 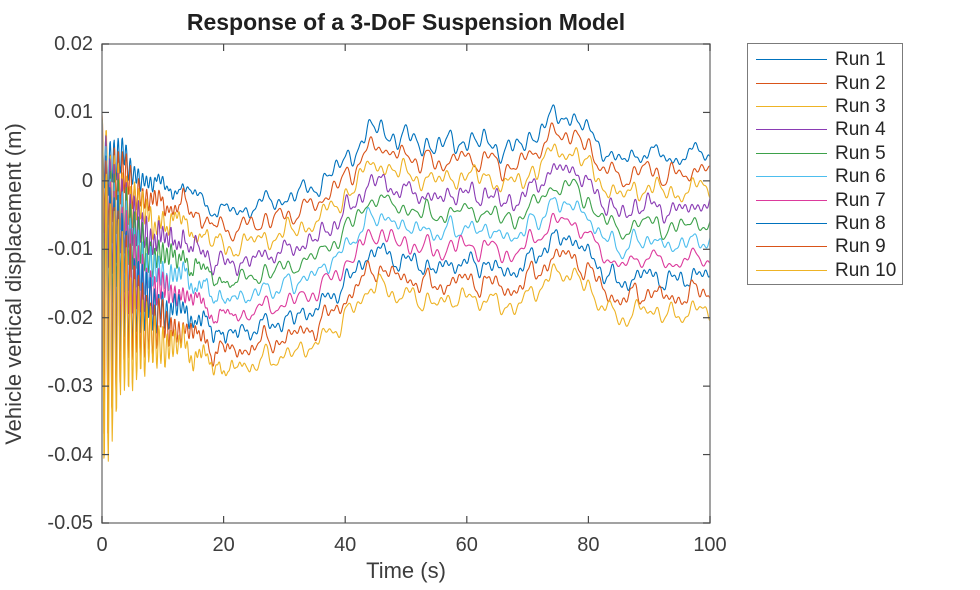 I want to click on legend-item: Run 3, so click(x=825, y=106).